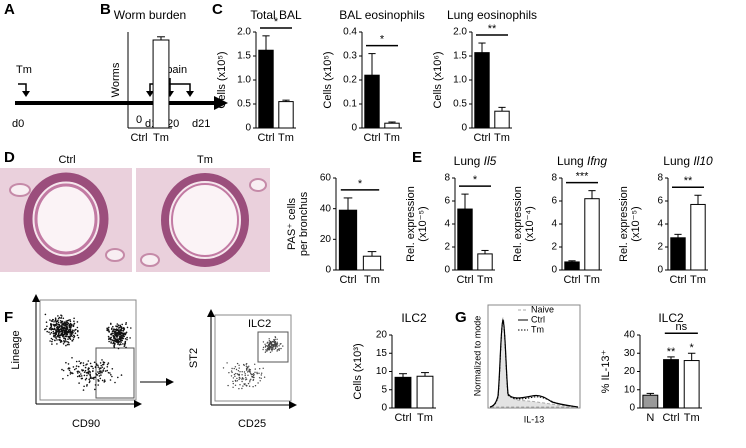 This screenshot has width=746, height=448. I want to click on title-text: ILC2, so click(671, 318).